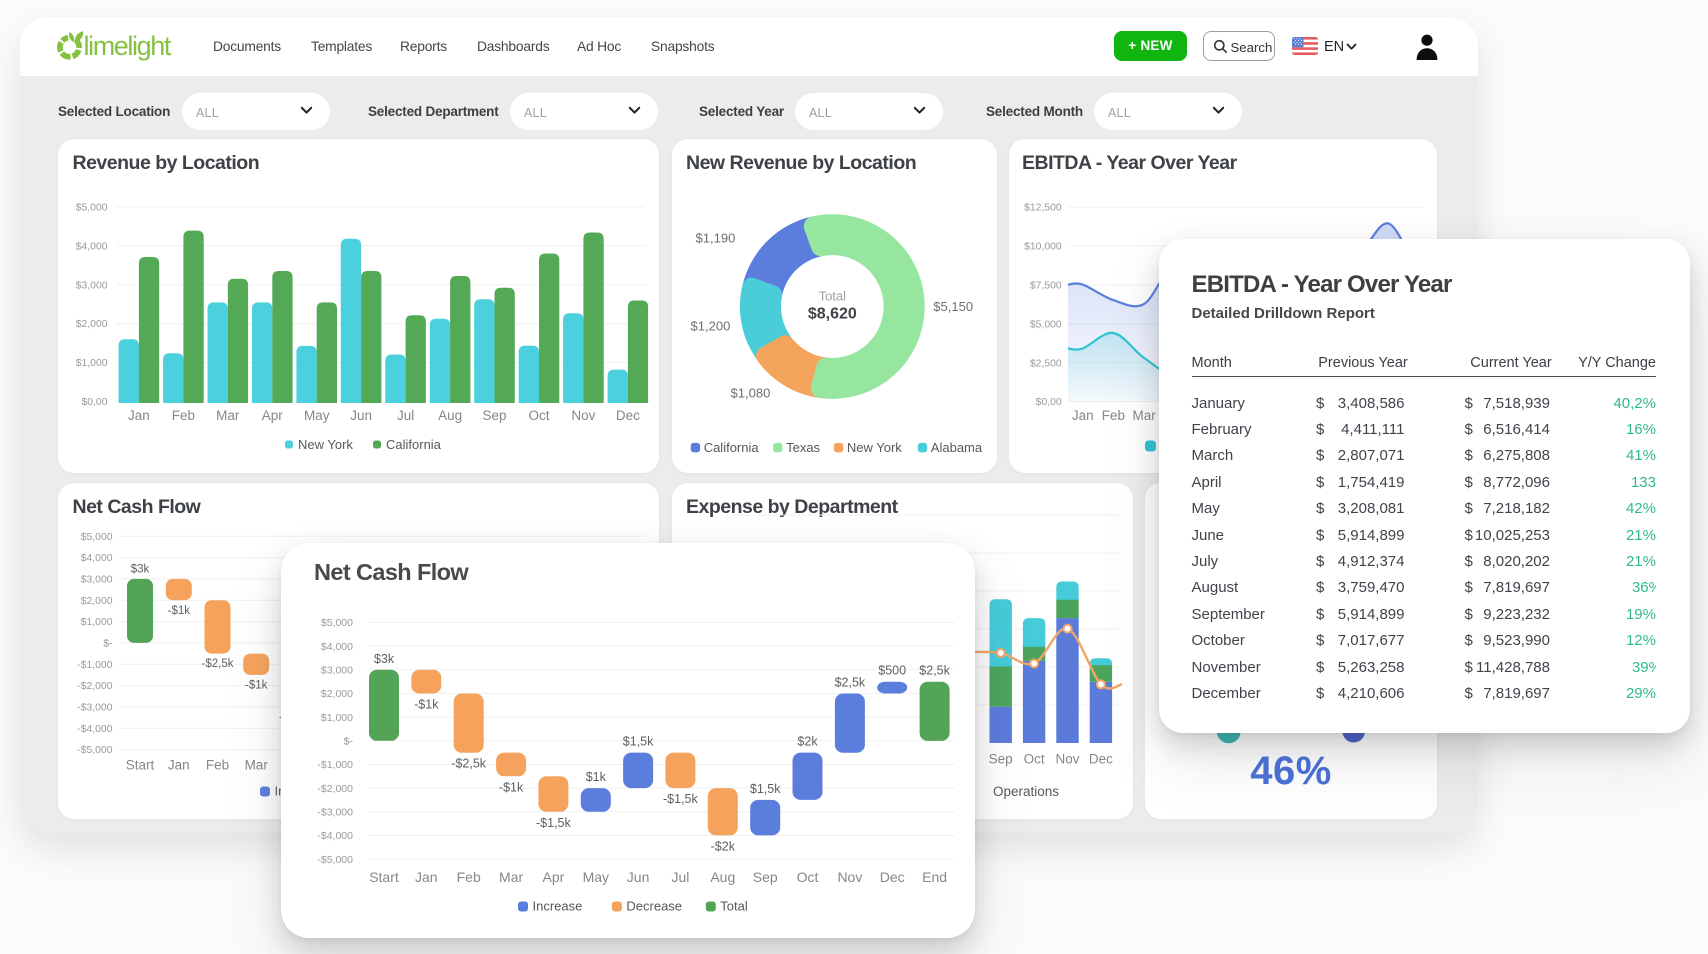  Describe the element at coordinates (892, 670) in the screenshot. I see `svg-text: $500` at that location.